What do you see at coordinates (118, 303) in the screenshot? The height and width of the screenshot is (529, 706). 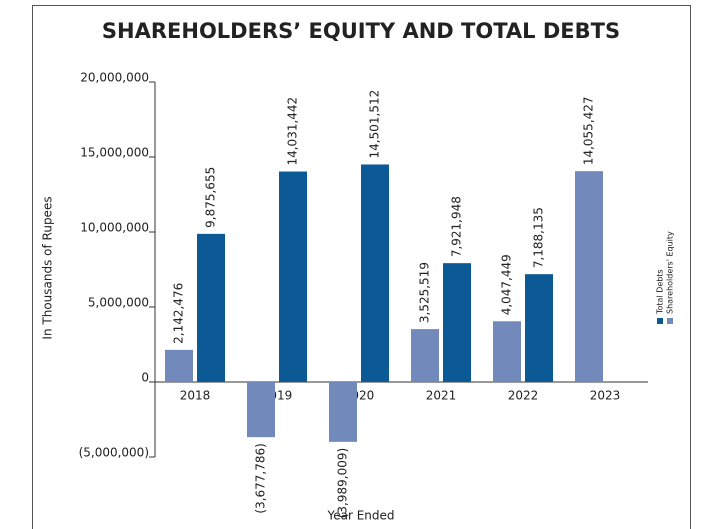 I see `y-tick-label: 5,000,000` at bounding box center [118, 303].